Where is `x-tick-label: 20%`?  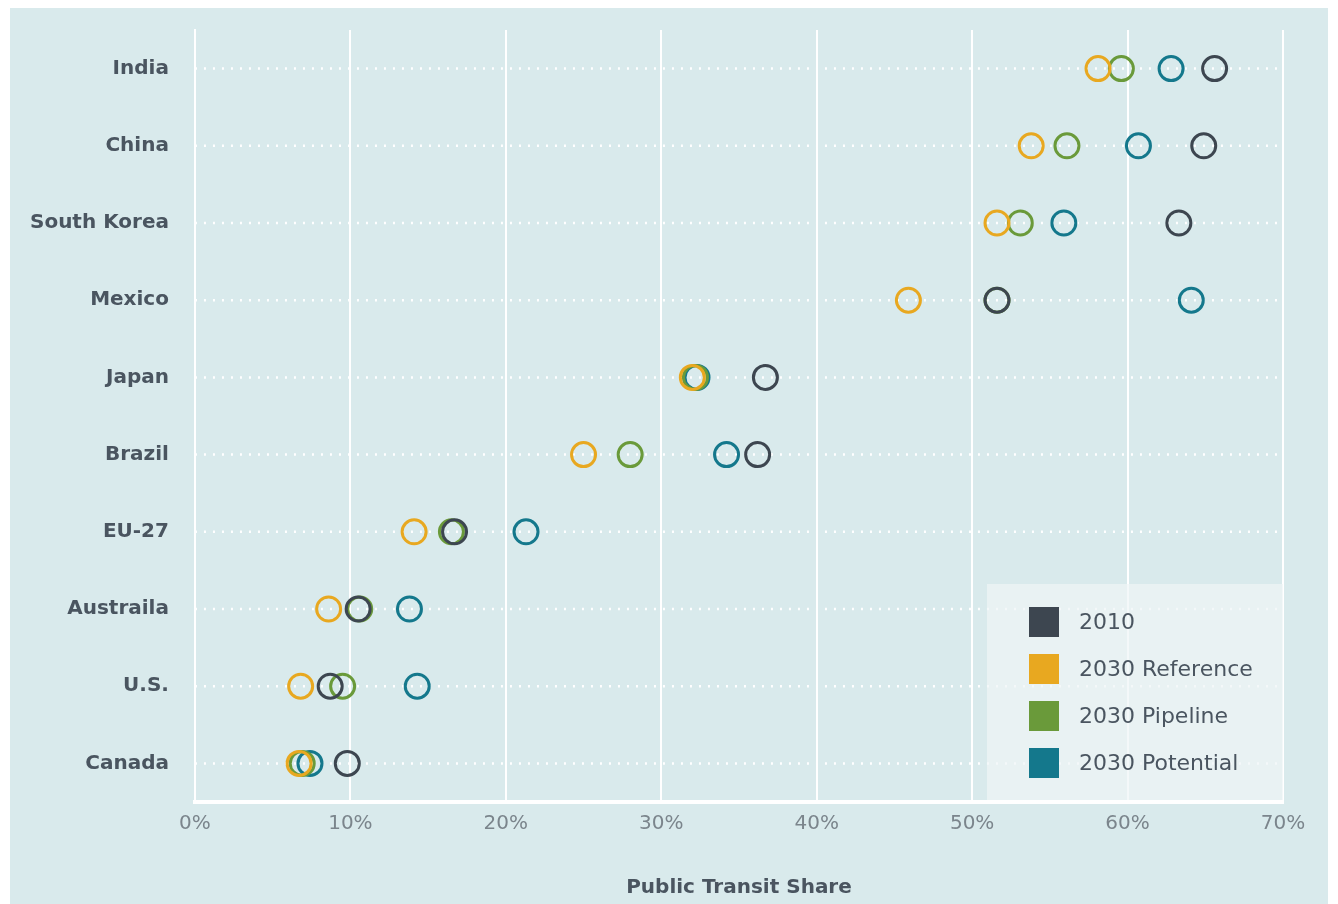 x-tick-label: 20% is located at coordinates (506, 822).